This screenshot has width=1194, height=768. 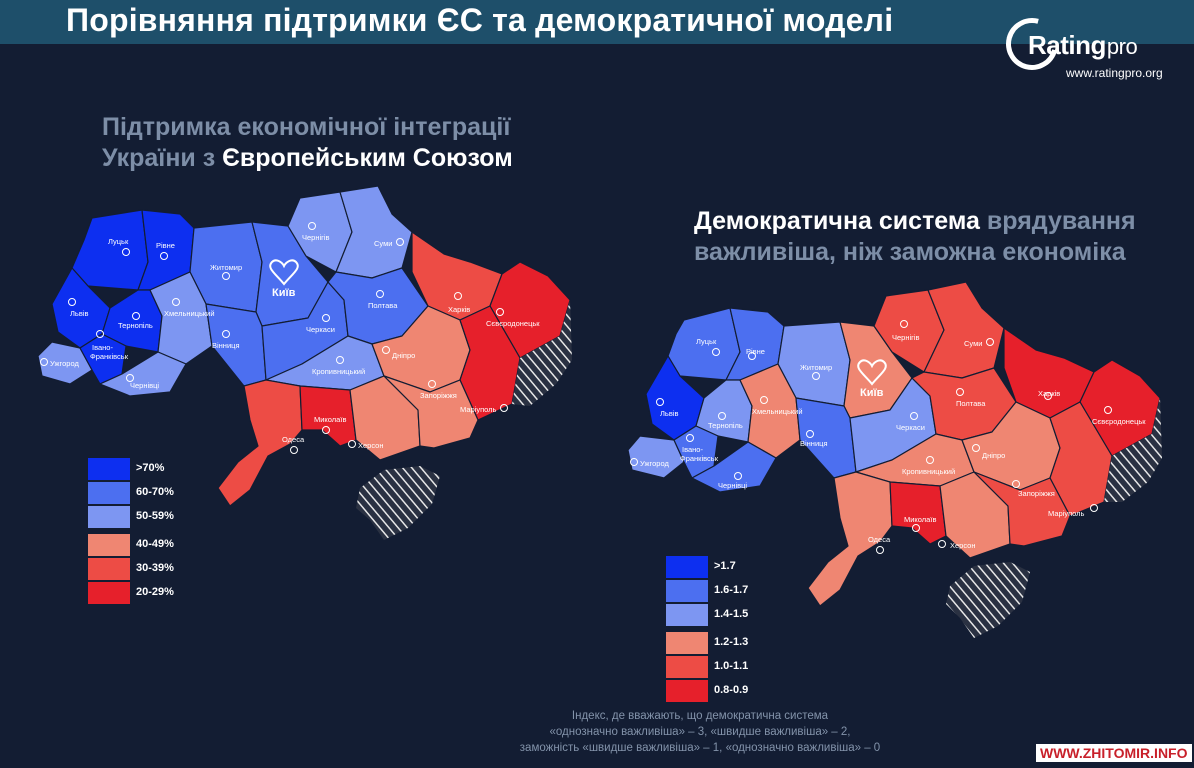 What do you see at coordinates (814, 443) in the screenshot?
I see `dem-city-label-vinnytsia: Вінниця` at bounding box center [814, 443].